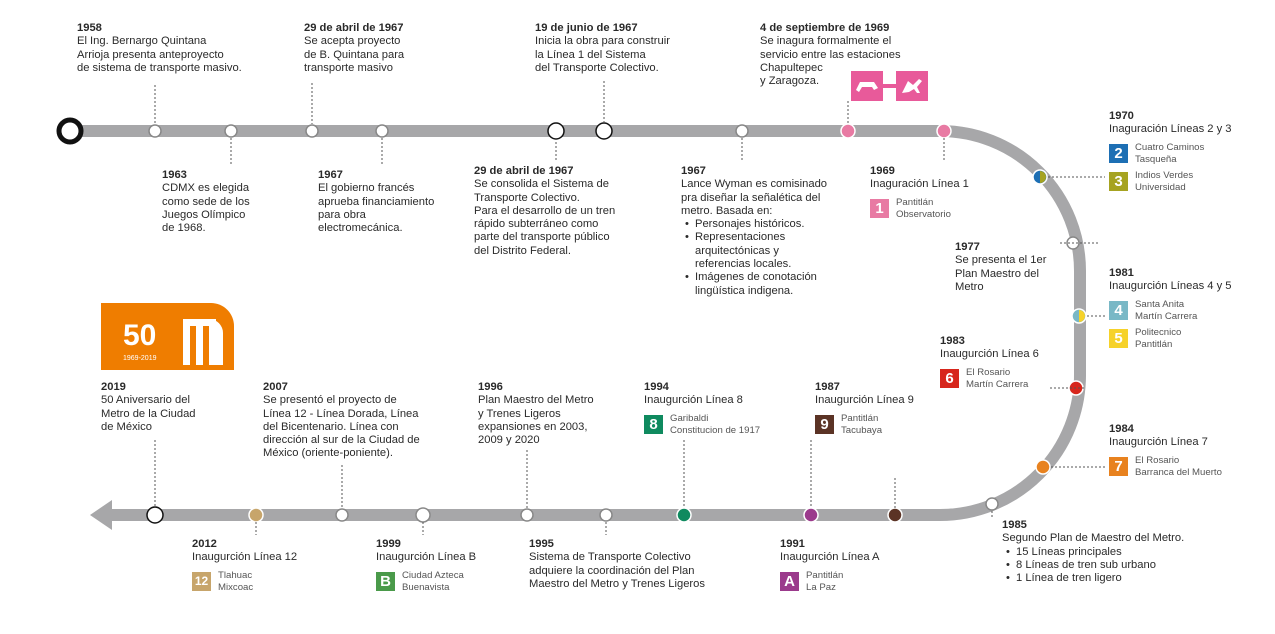 The width and height of the screenshot is (1275, 634). I want to click on metro-line-list: 6 El Rosario Martín Carrera, so click(989, 379).